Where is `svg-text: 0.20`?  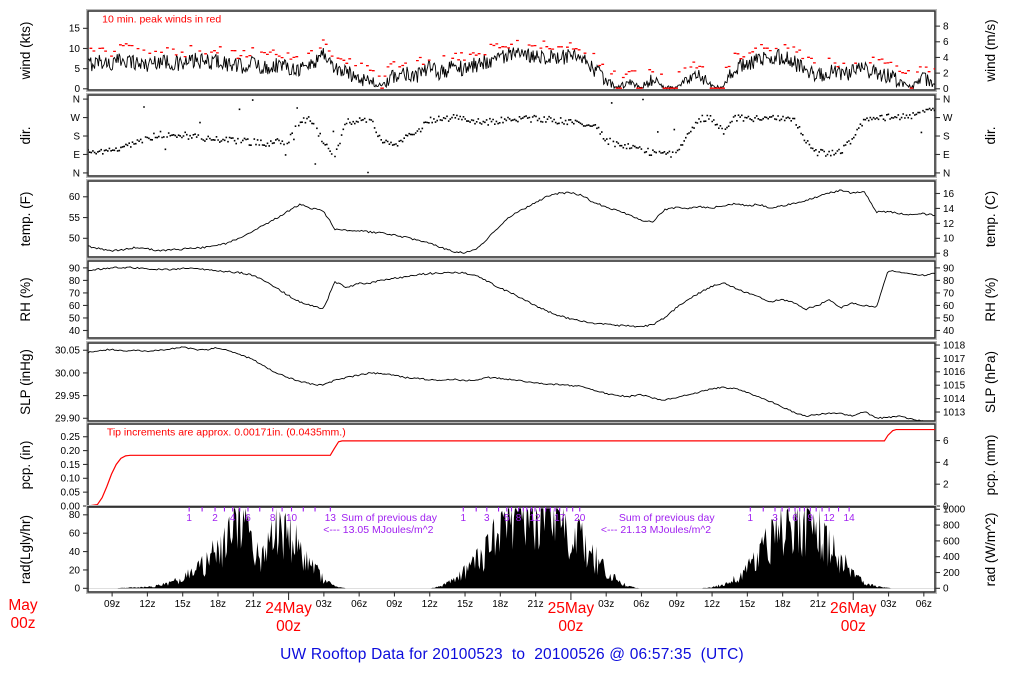
svg-text: 0.20 is located at coordinates (71, 451).